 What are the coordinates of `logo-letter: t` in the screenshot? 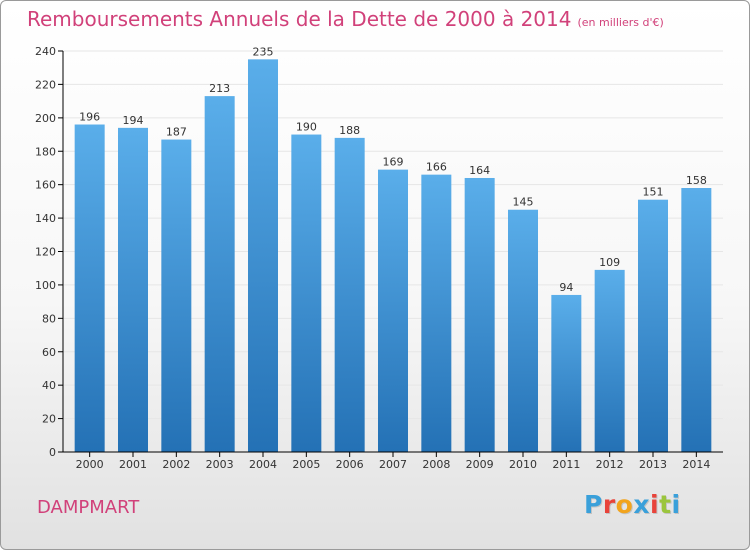 It's located at (665, 504).